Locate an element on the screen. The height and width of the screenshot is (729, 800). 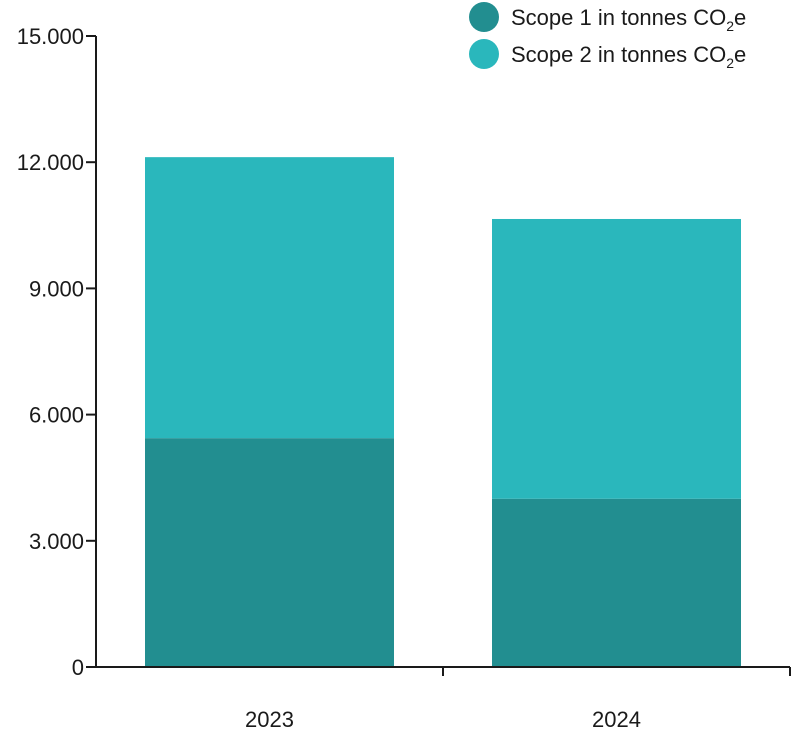
legend-swatch-scope2 is located at coordinates (484, 54).